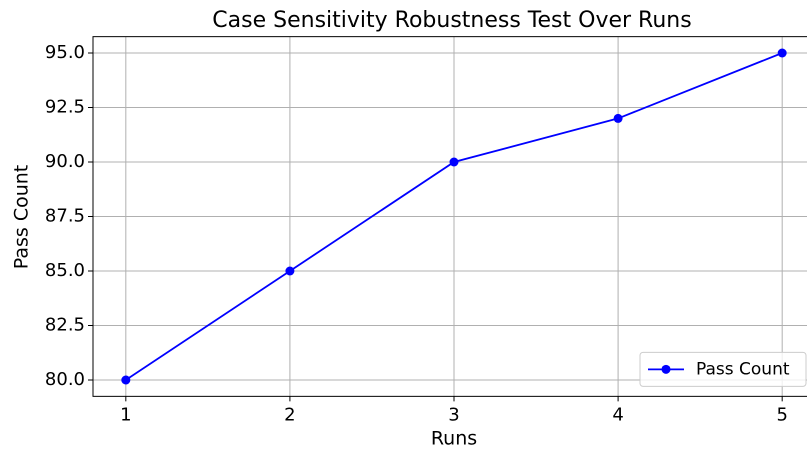 The height and width of the screenshot is (451, 807). What do you see at coordinates (65, 107) in the screenshot?
I see `y-tick-label: 92.5` at bounding box center [65, 107].